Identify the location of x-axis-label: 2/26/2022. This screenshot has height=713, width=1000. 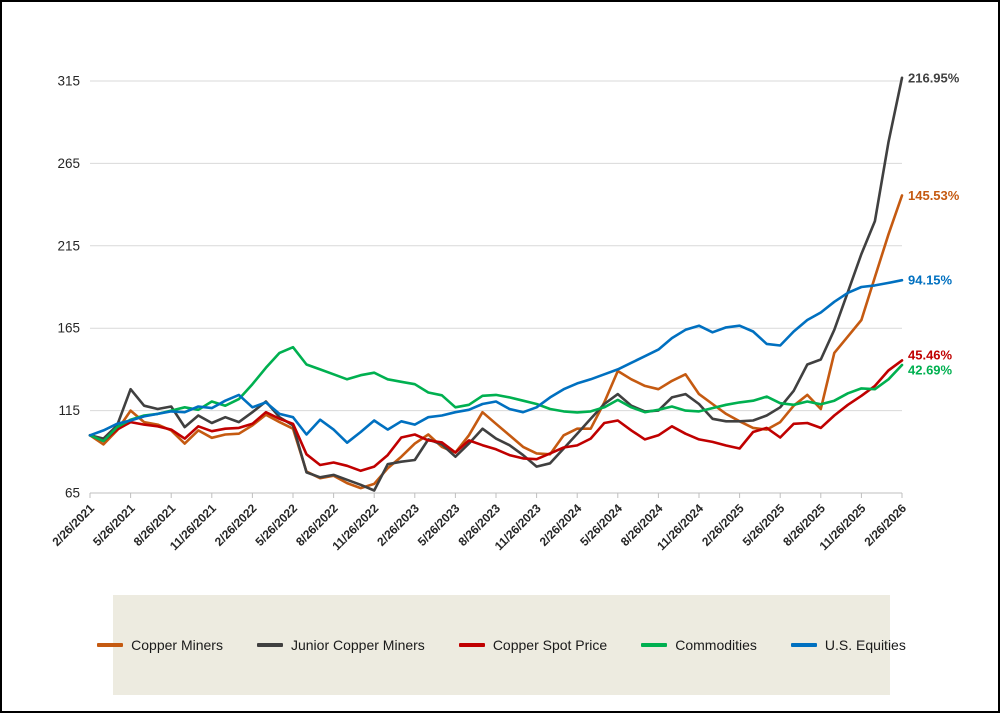
(236, 525).